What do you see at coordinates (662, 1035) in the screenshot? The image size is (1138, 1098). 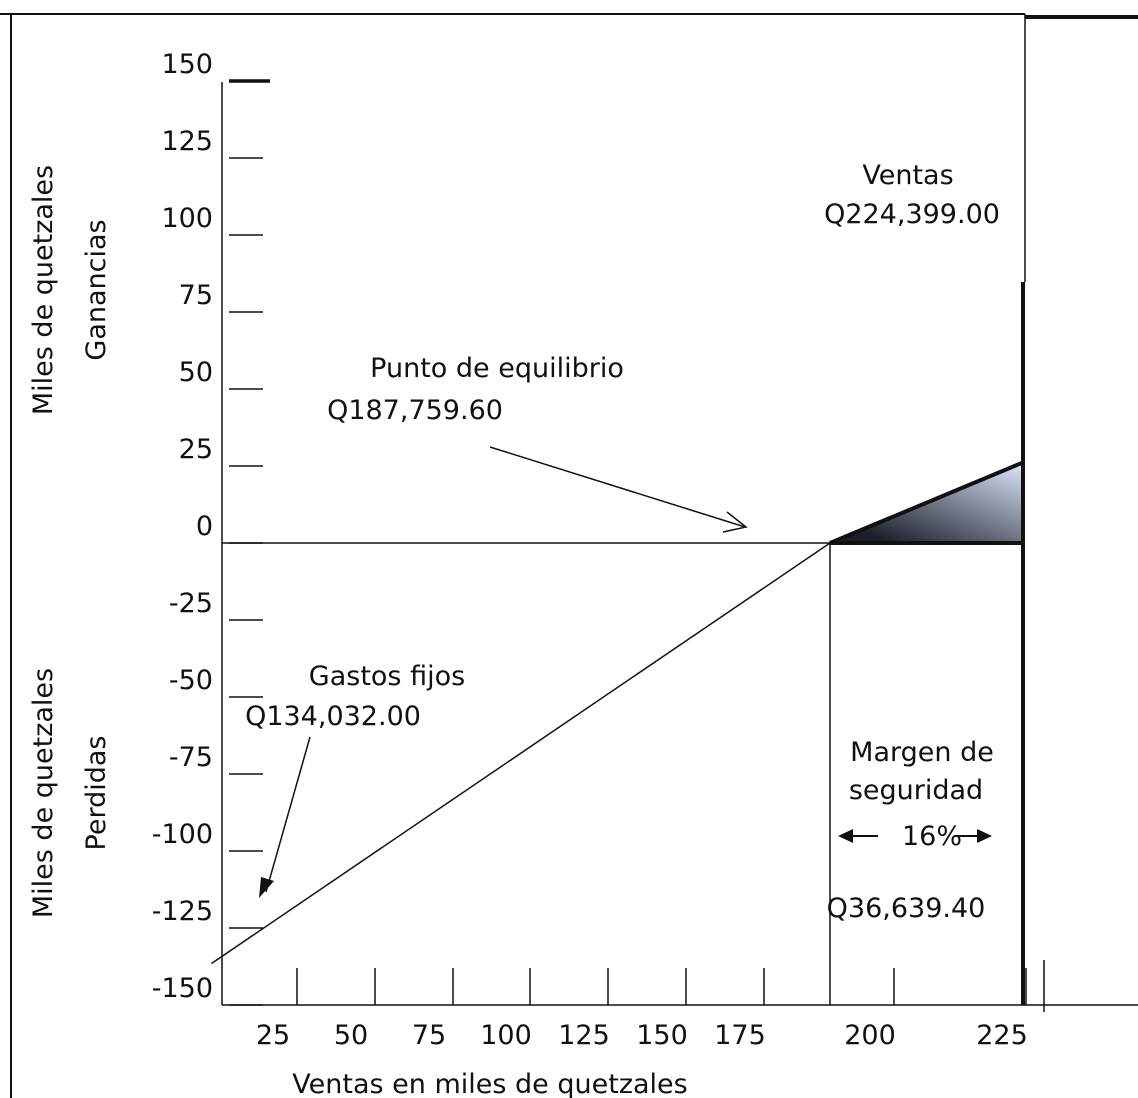 I see `x-tick-label: 150` at bounding box center [662, 1035].